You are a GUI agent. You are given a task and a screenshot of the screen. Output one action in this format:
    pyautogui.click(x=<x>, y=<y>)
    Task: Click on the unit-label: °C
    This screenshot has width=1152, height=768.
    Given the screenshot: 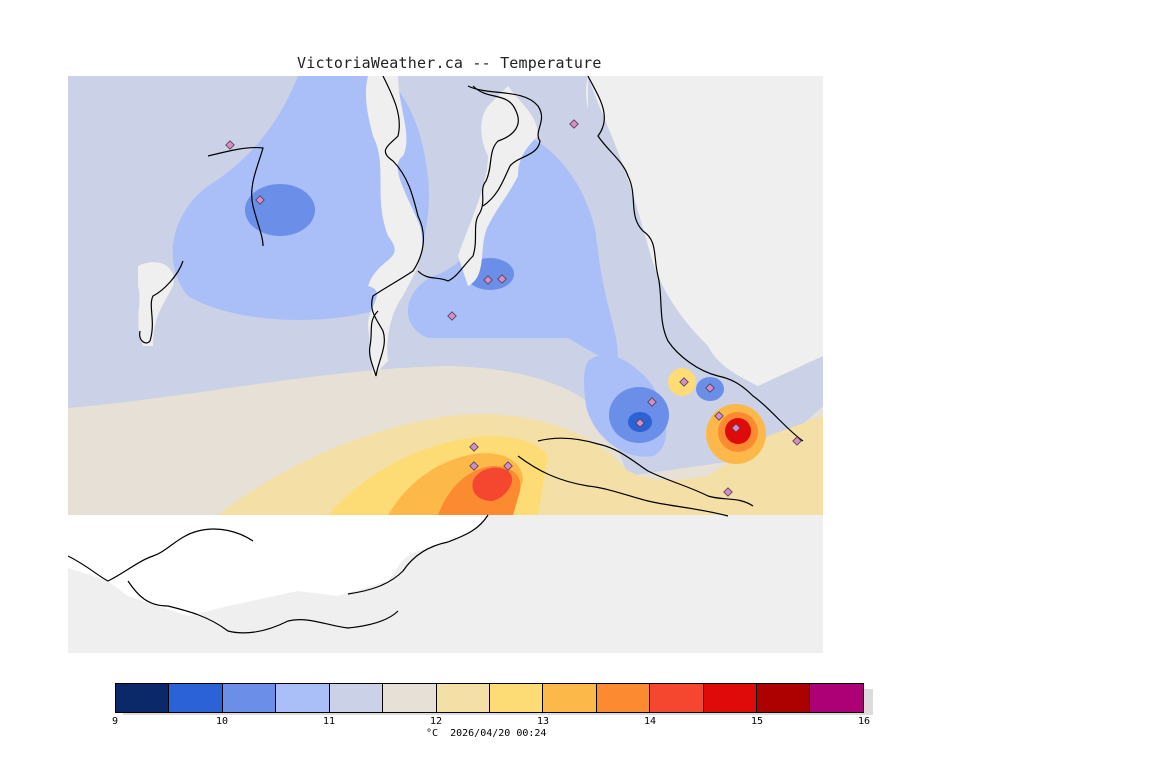 What is the action you would take?
    pyautogui.click(x=432, y=733)
    